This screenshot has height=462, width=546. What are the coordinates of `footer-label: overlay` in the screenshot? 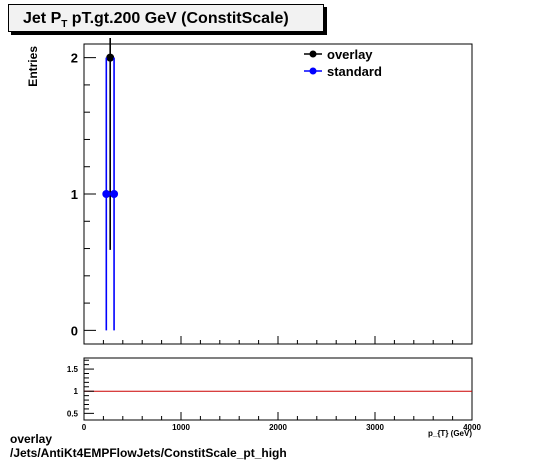 It's located at (31, 439).